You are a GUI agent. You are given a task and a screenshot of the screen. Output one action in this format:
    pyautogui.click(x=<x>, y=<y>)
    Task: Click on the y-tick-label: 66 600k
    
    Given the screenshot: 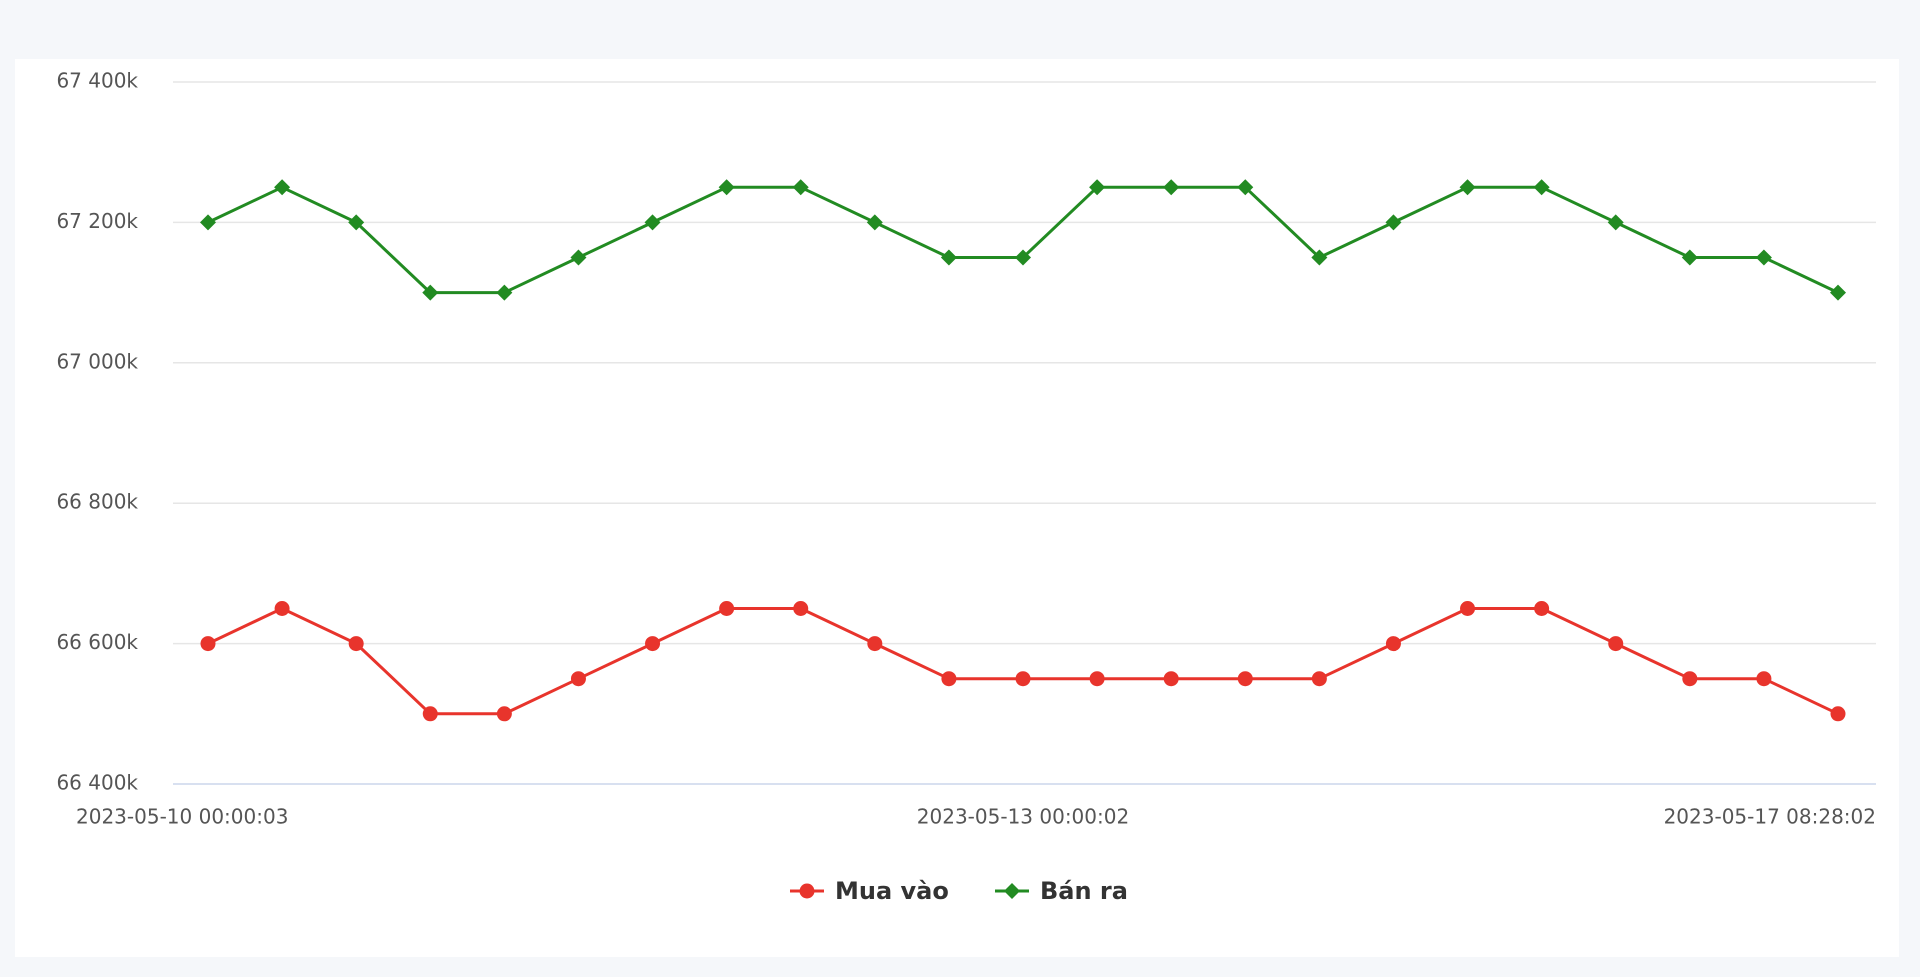 What is the action you would take?
    pyautogui.click(x=97, y=642)
    